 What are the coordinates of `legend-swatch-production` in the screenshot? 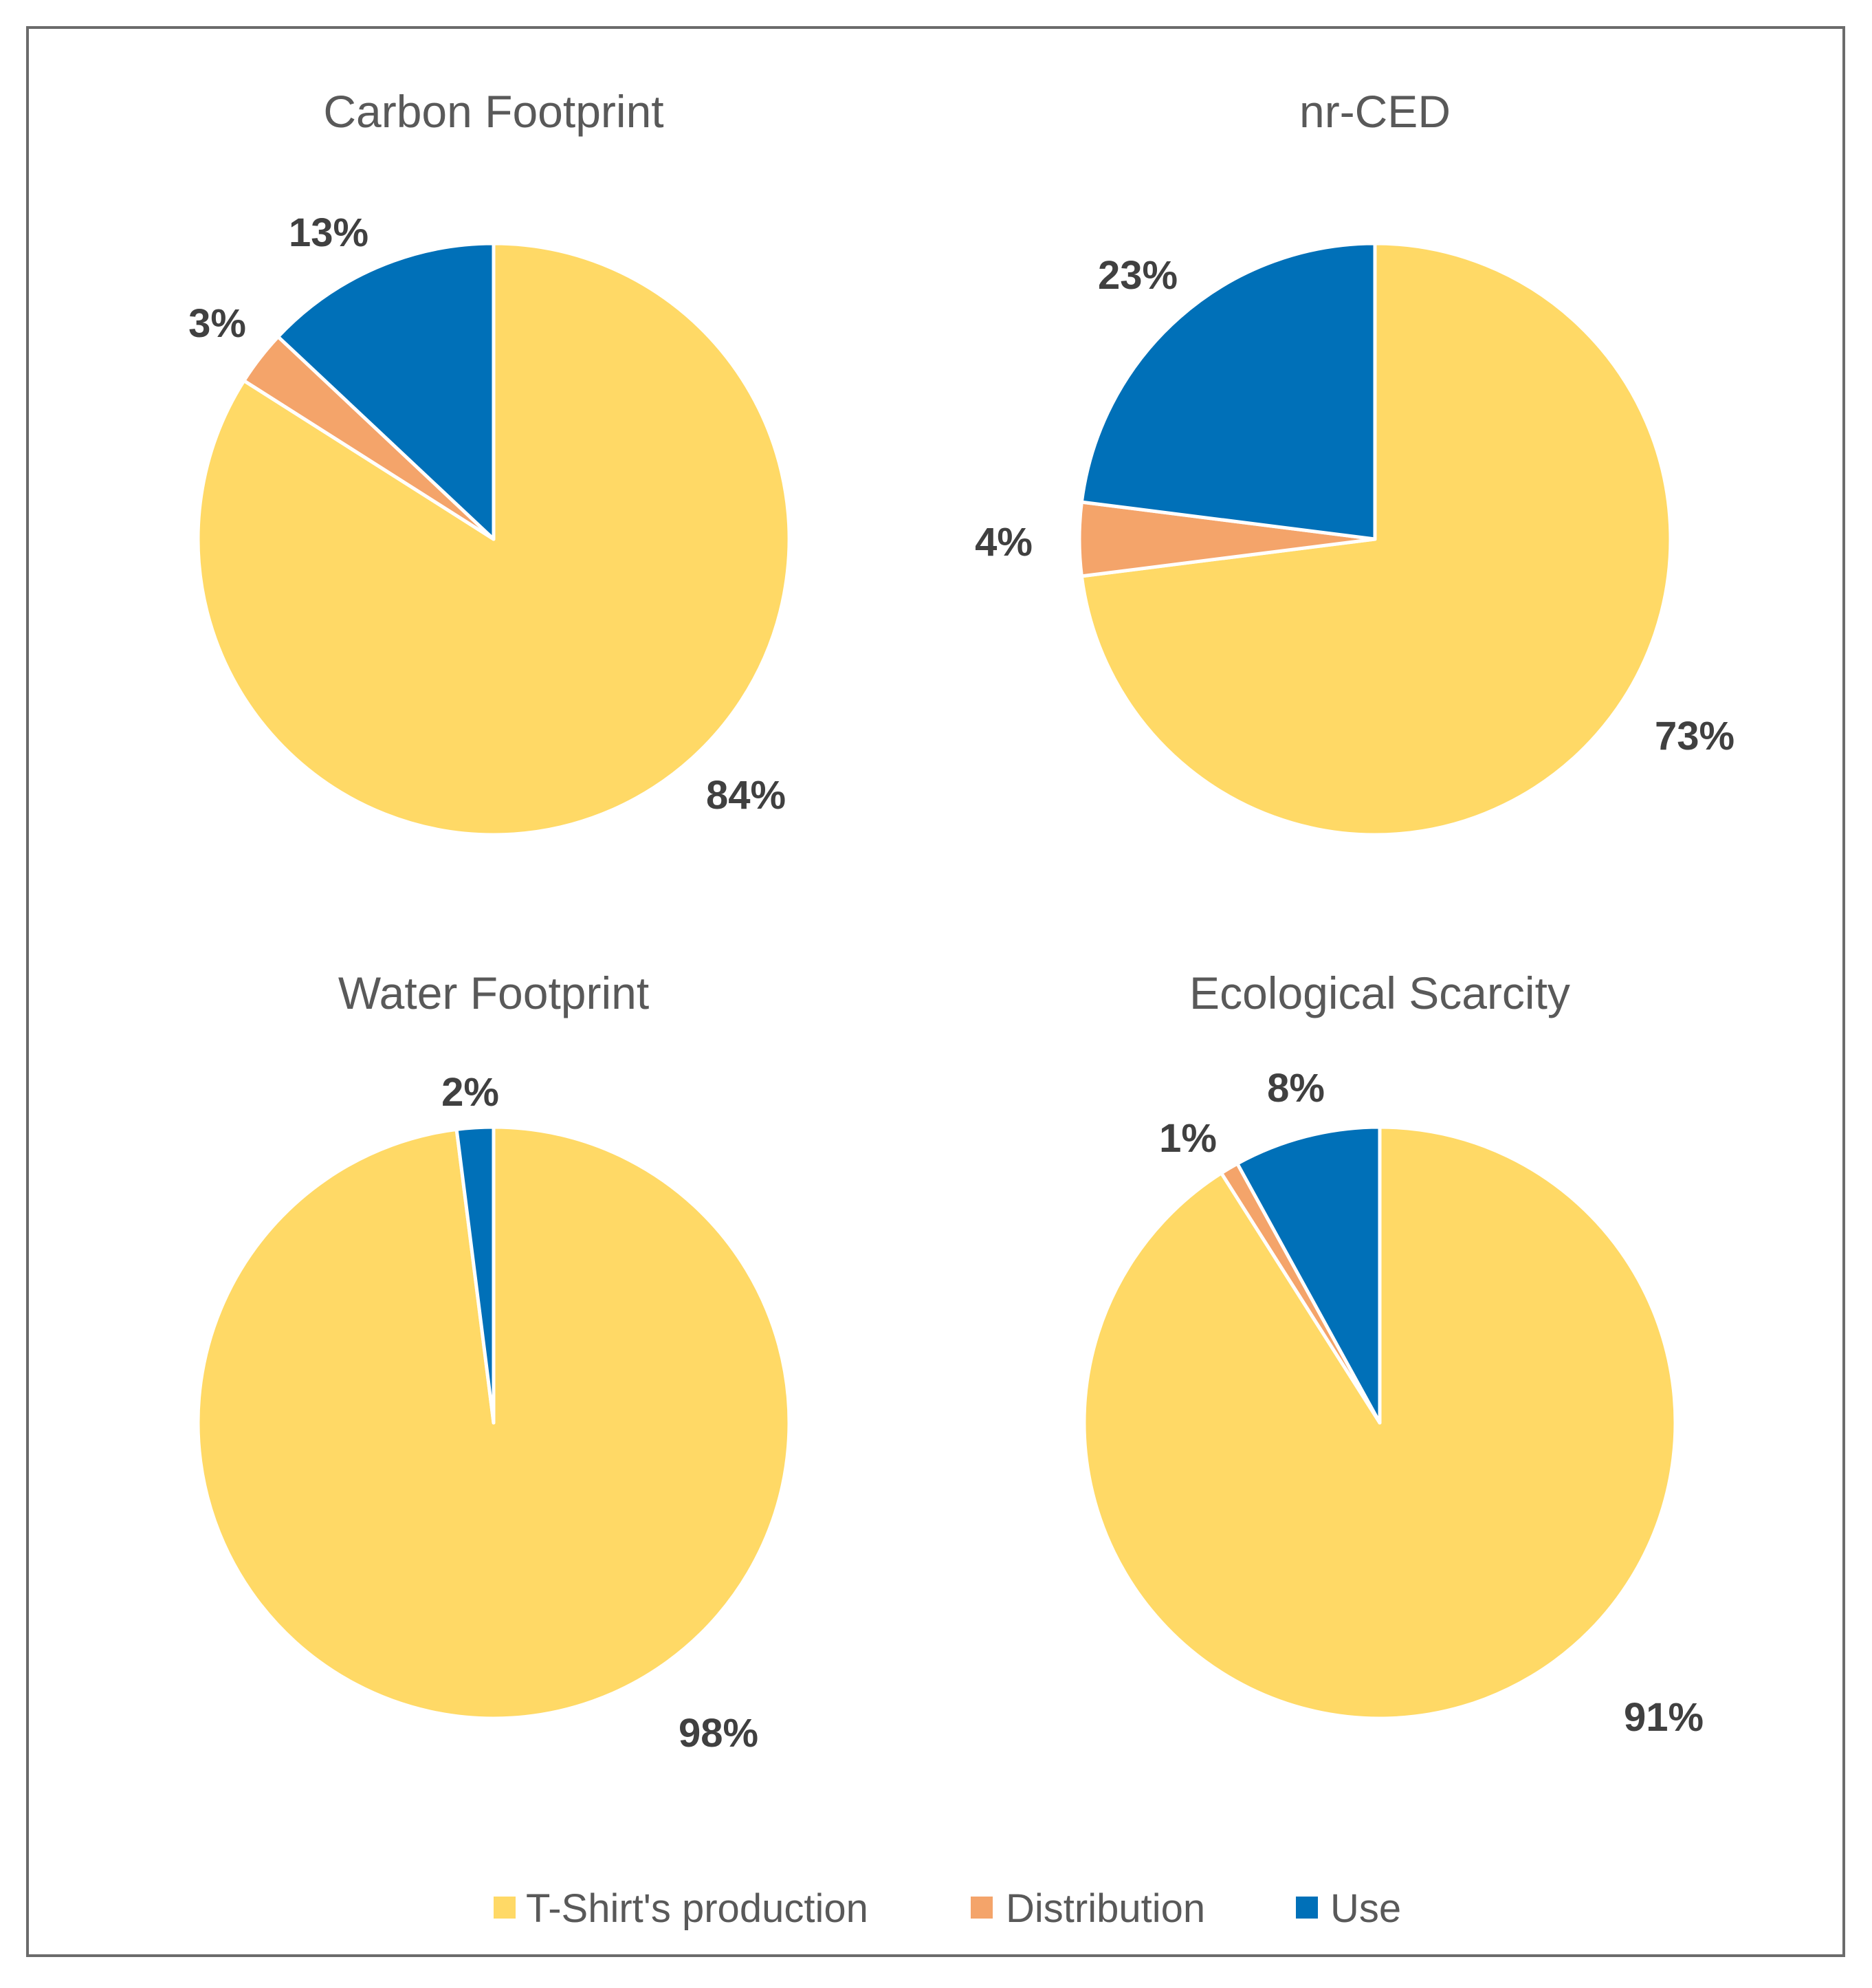 It's located at (505, 1908).